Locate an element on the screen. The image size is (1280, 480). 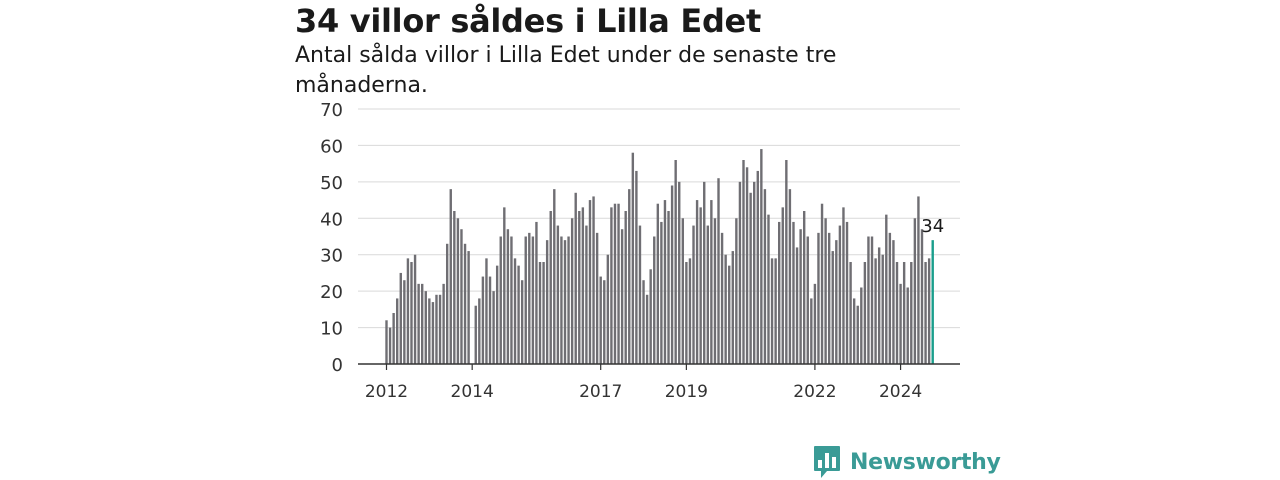
newsworthy-logo: Newsworthy is located at coordinates (907, 462).